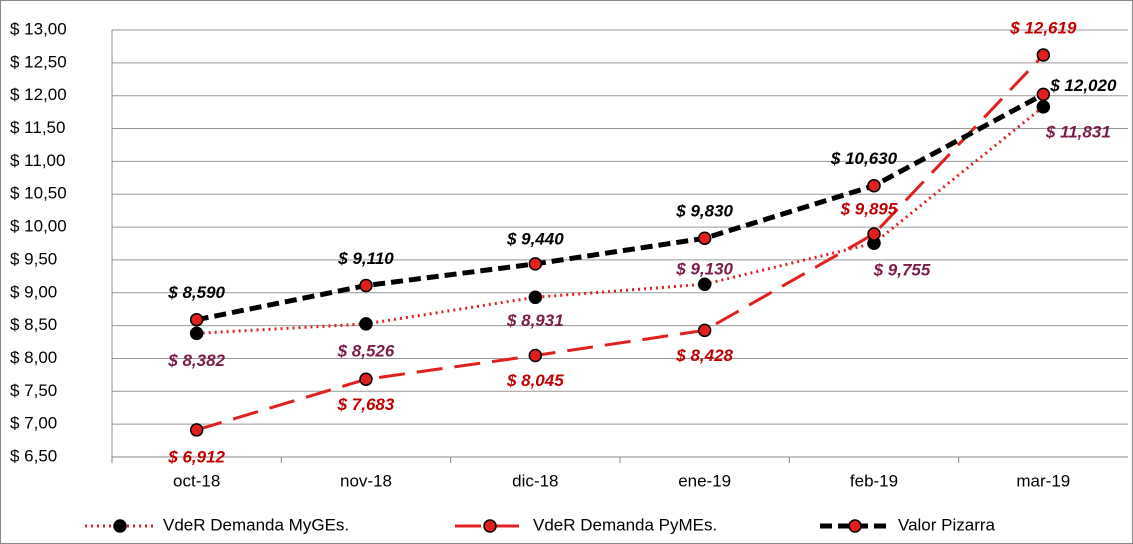 Image resolution: width=1133 pixels, height=544 pixels. Describe the element at coordinates (704, 355) in the screenshot. I see `value-label: $ 8,428` at that location.